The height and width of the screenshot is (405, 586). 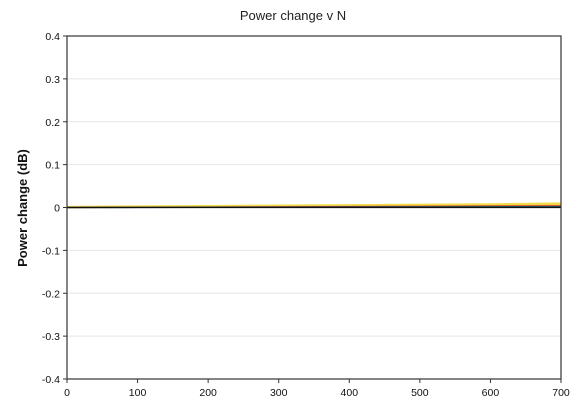 What do you see at coordinates (51, 380) in the screenshot?
I see `y-tick-label: -0.4` at bounding box center [51, 380].